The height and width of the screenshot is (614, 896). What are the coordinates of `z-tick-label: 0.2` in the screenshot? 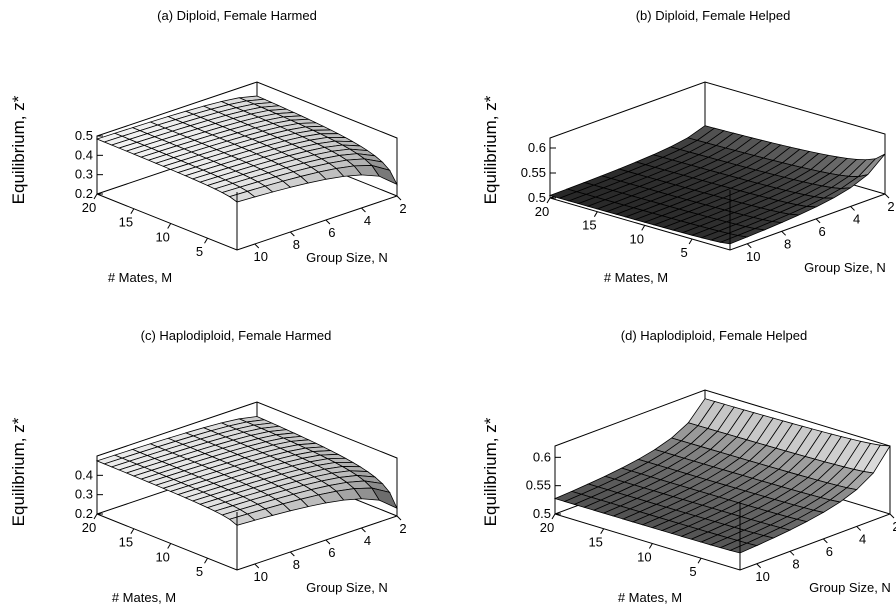 It's located at (84, 193).